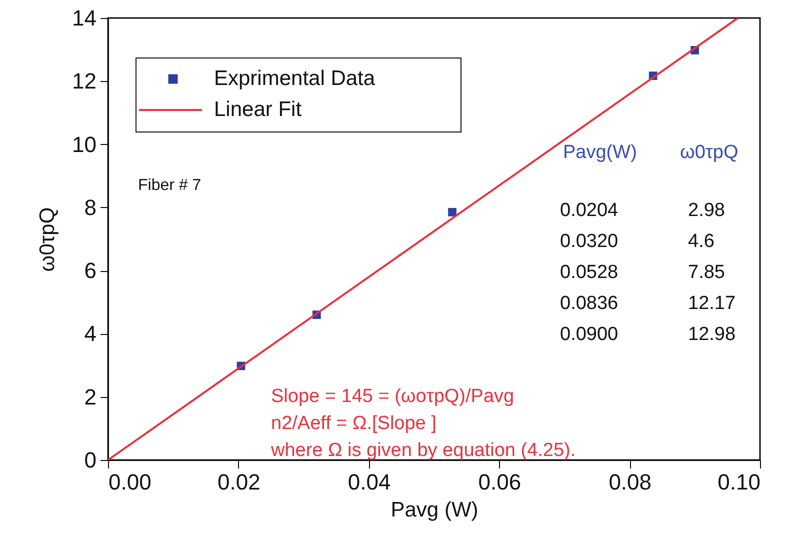 This screenshot has height=545, width=789. What do you see at coordinates (130, 482) in the screenshot?
I see `x-tick-label: 0.00` at bounding box center [130, 482].